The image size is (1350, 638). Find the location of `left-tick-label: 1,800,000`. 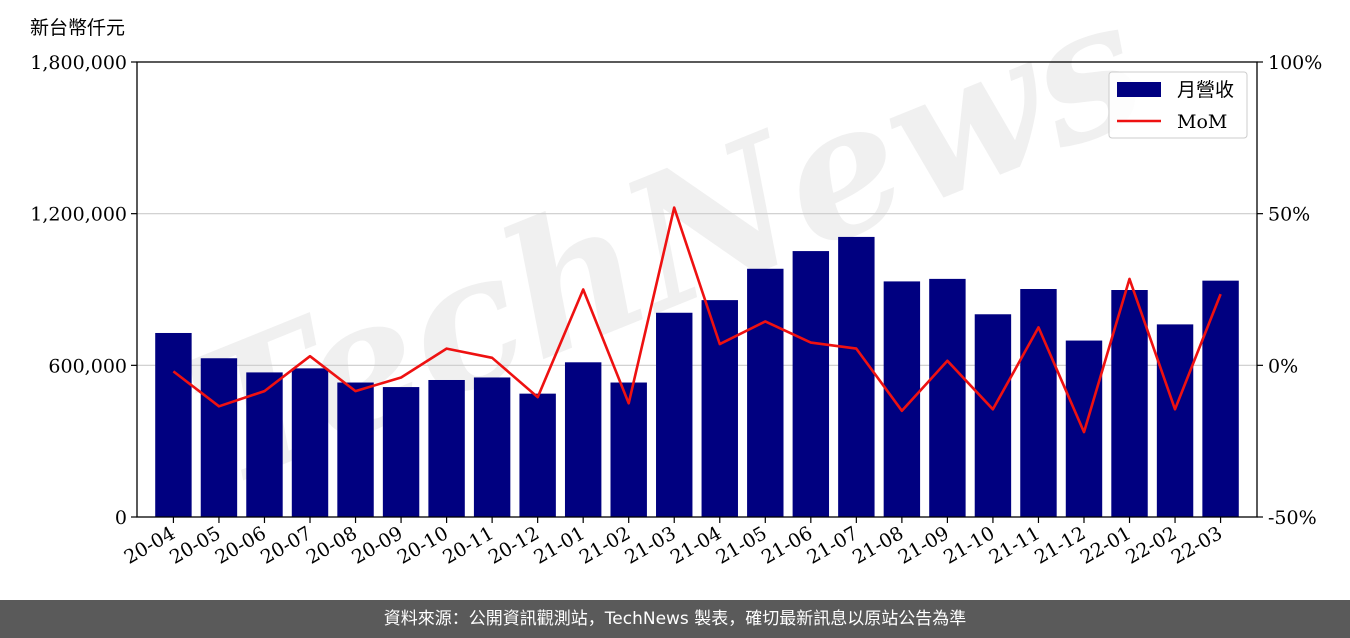

left-tick-label: 1,800,000 is located at coordinates (78, 63).